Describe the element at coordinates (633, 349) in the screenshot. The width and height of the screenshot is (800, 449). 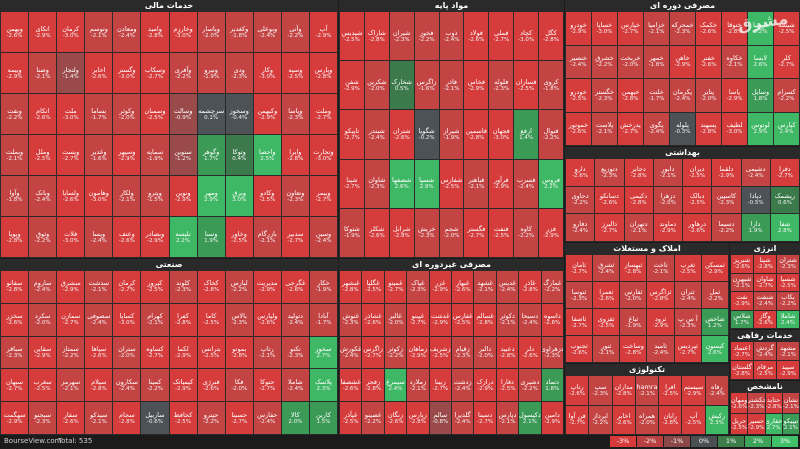
I see `stock-tile: وساخت -2.8%` at that location.